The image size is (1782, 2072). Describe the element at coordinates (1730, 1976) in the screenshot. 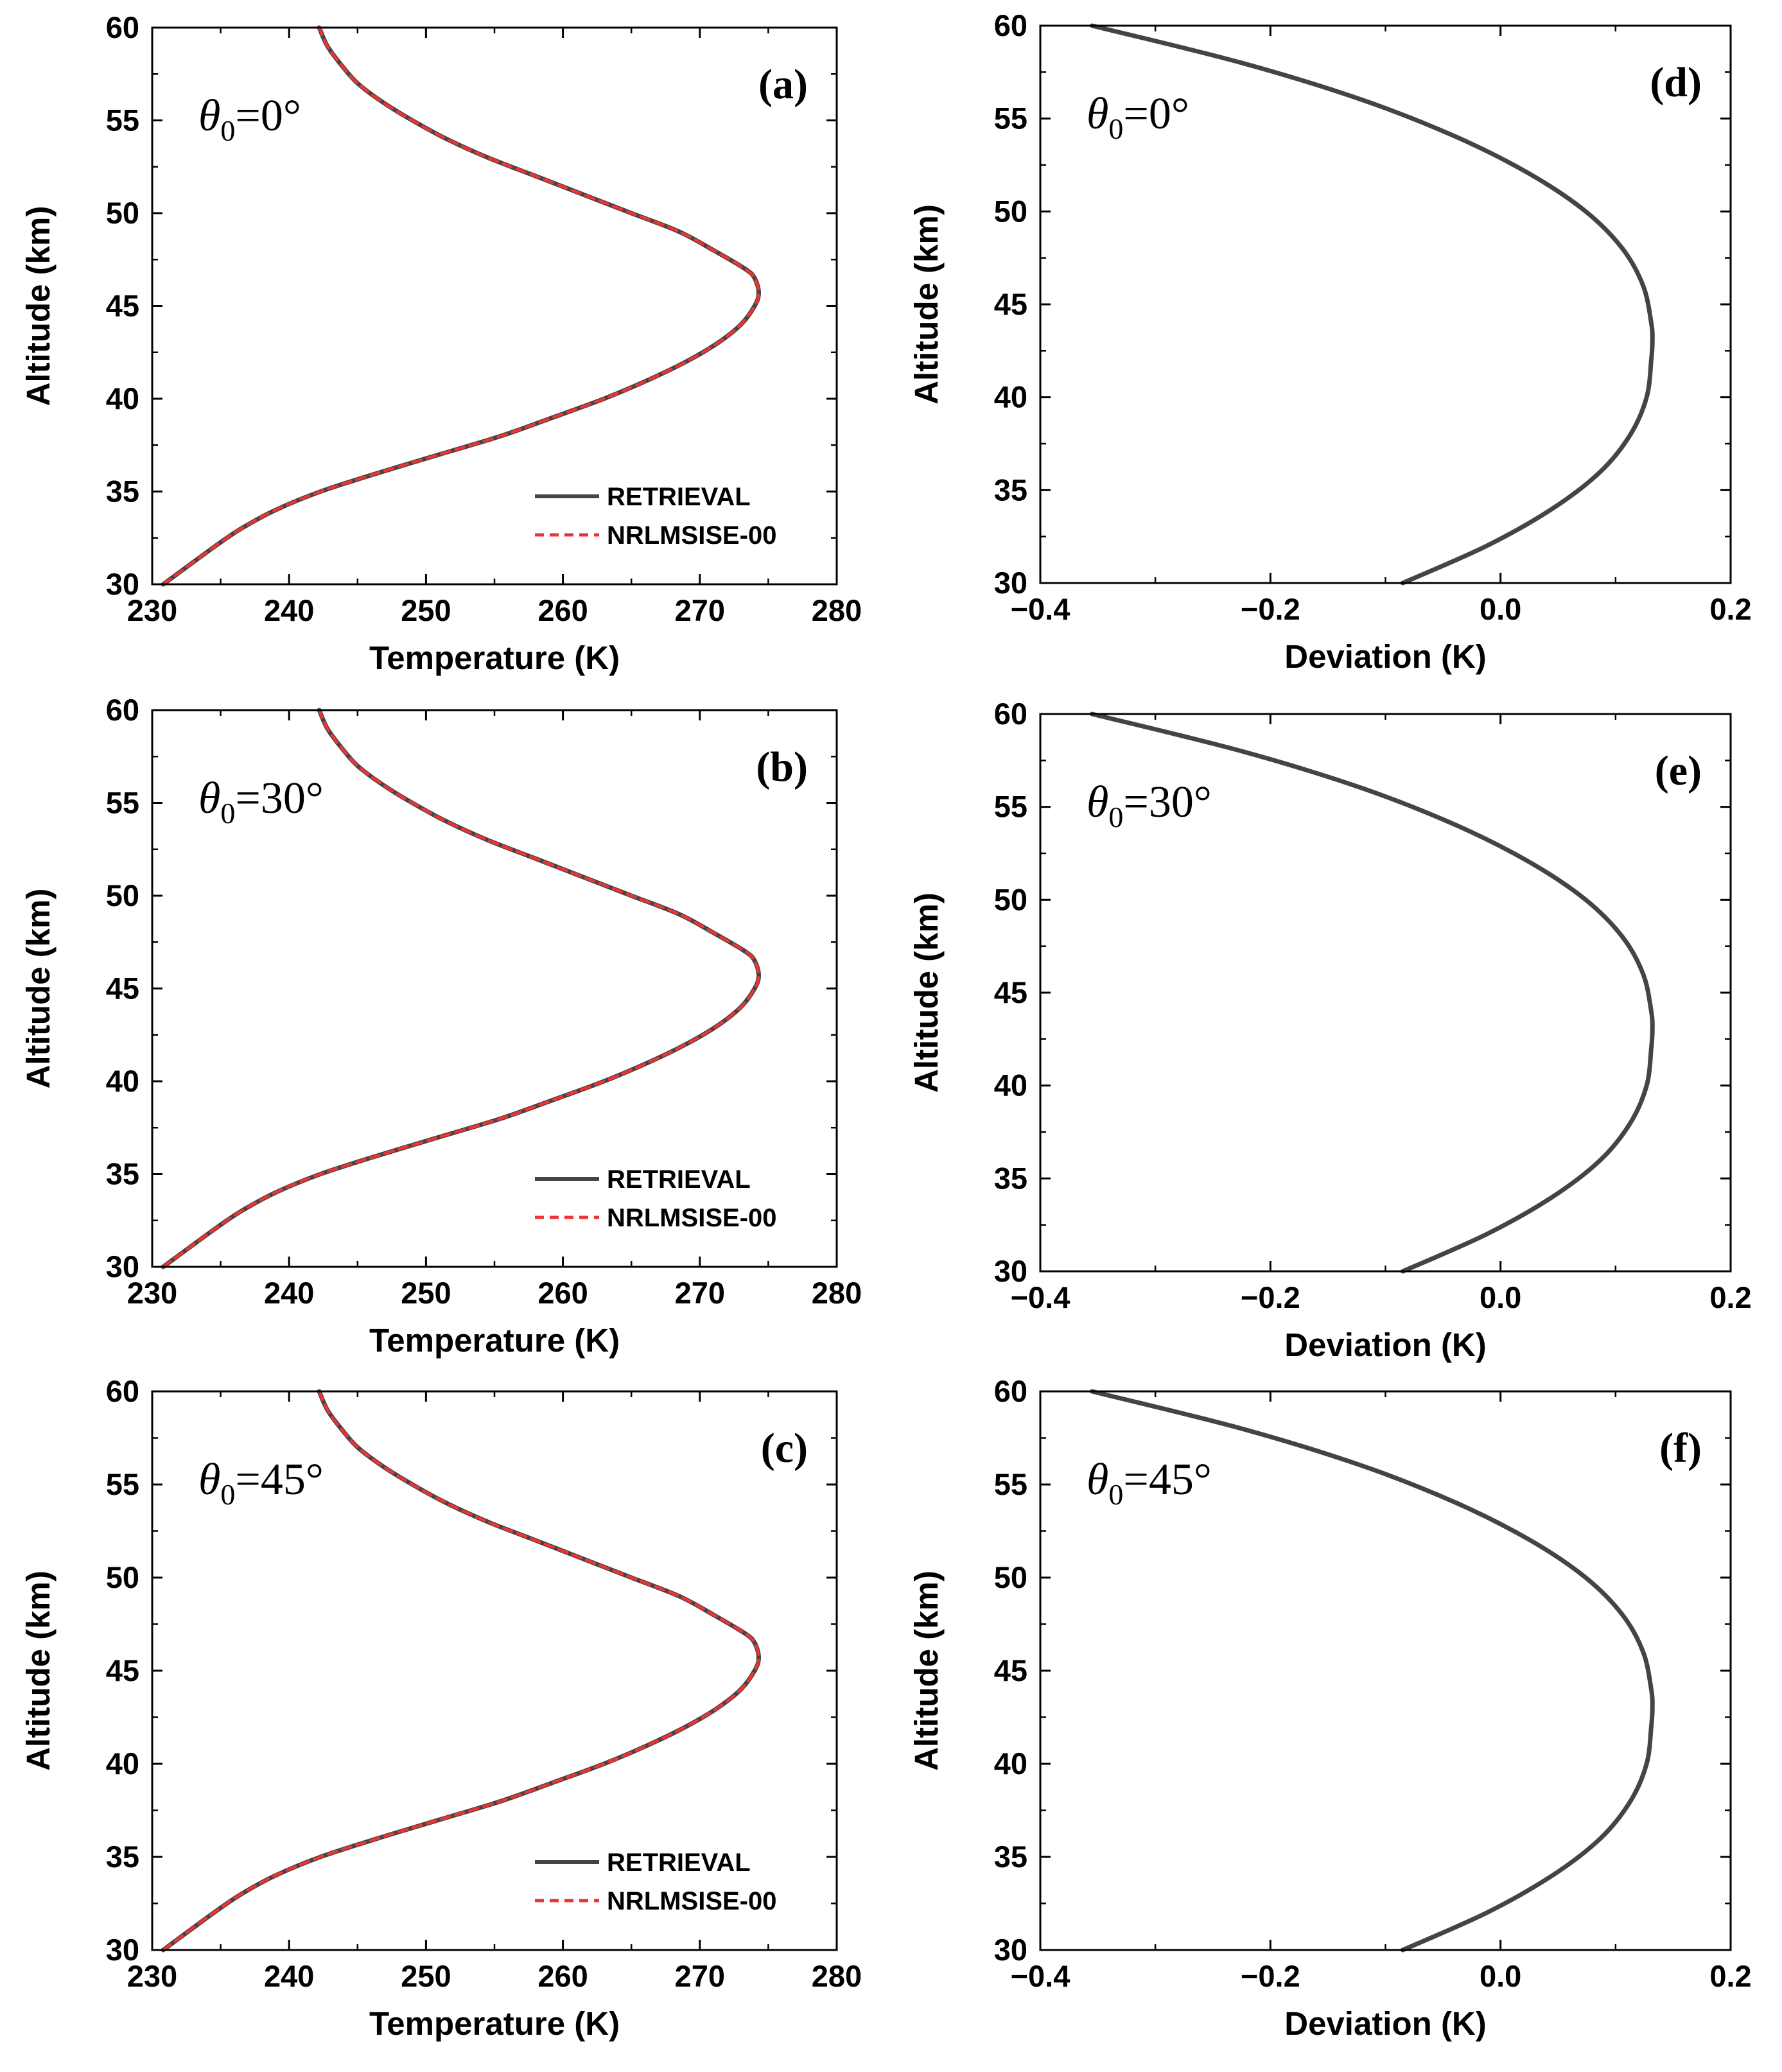

I see `x-tick-label: 0.2` at that location.